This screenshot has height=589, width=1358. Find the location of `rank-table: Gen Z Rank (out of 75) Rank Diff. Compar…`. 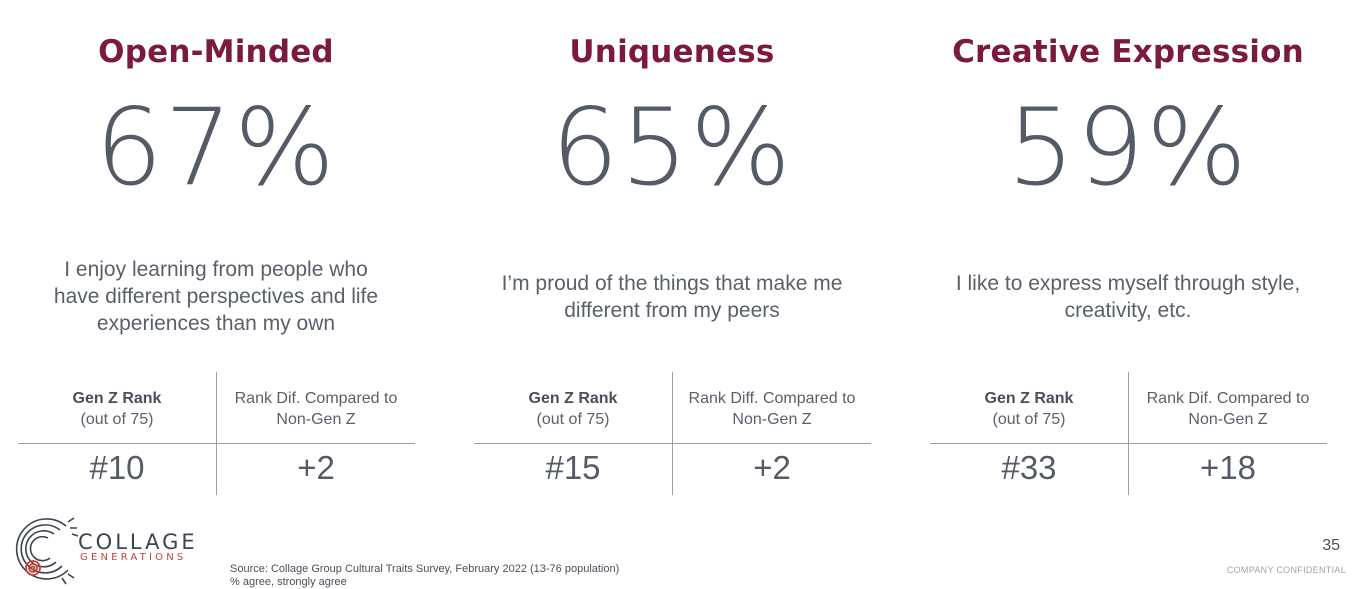

rank-table: Gen Z Rank (out of 75) Rank Diff. Compar… is located at coordinates (672, 433).